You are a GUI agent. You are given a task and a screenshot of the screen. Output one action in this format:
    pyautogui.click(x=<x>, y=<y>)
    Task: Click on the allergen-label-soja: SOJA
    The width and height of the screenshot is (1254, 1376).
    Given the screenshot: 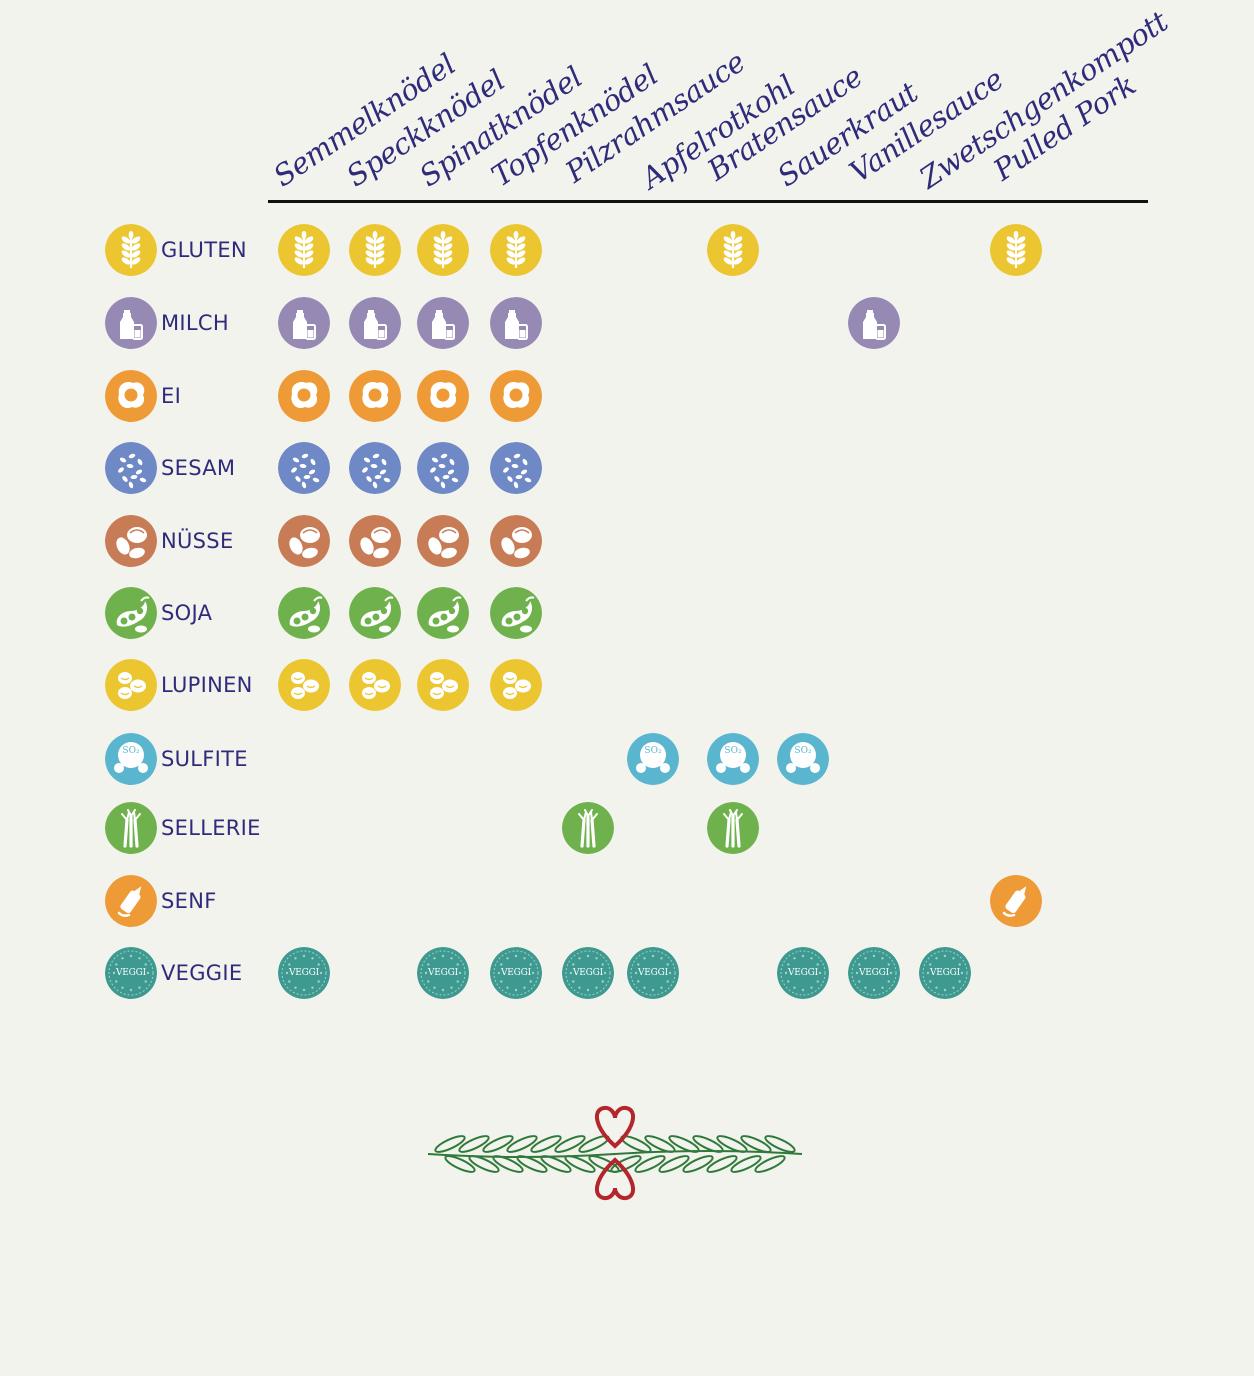 What is the action you would take?
    pyautogui.click(x=187, y=613)
    